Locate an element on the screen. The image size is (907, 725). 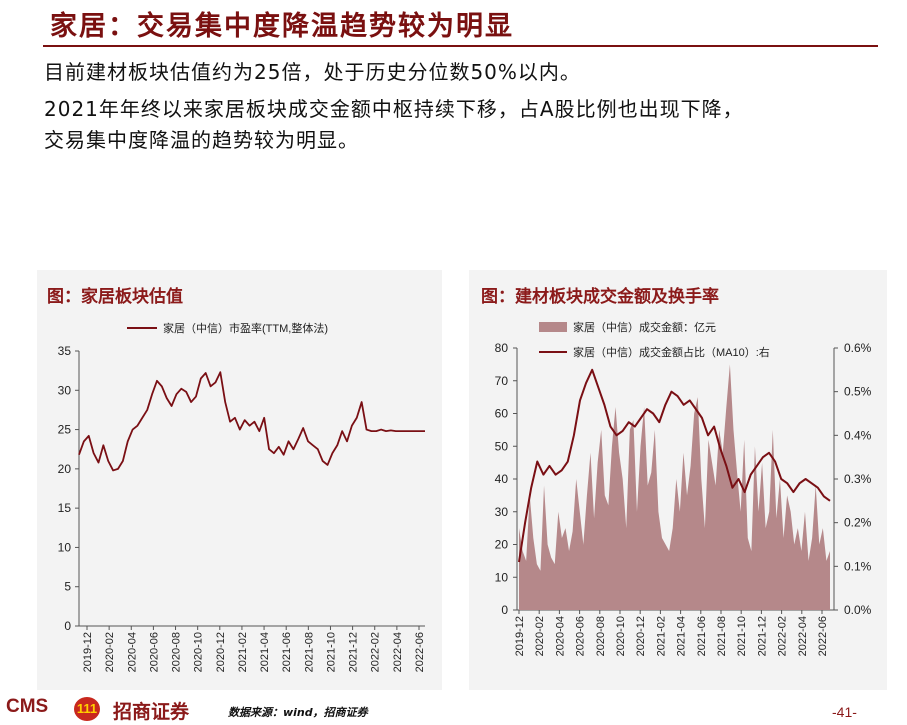
cms-logo-mark-icon: 111 is located at coordinates (87, 709).